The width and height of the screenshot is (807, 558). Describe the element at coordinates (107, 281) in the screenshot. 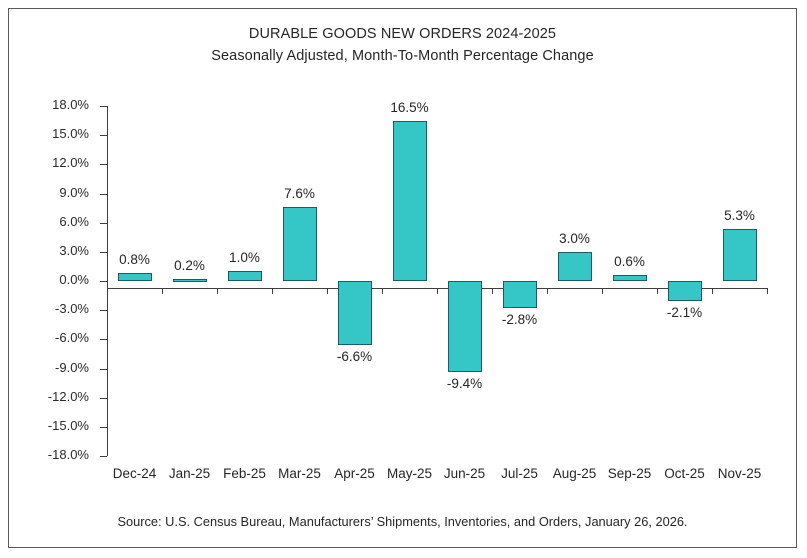

I see `y-axis-line` at that location.